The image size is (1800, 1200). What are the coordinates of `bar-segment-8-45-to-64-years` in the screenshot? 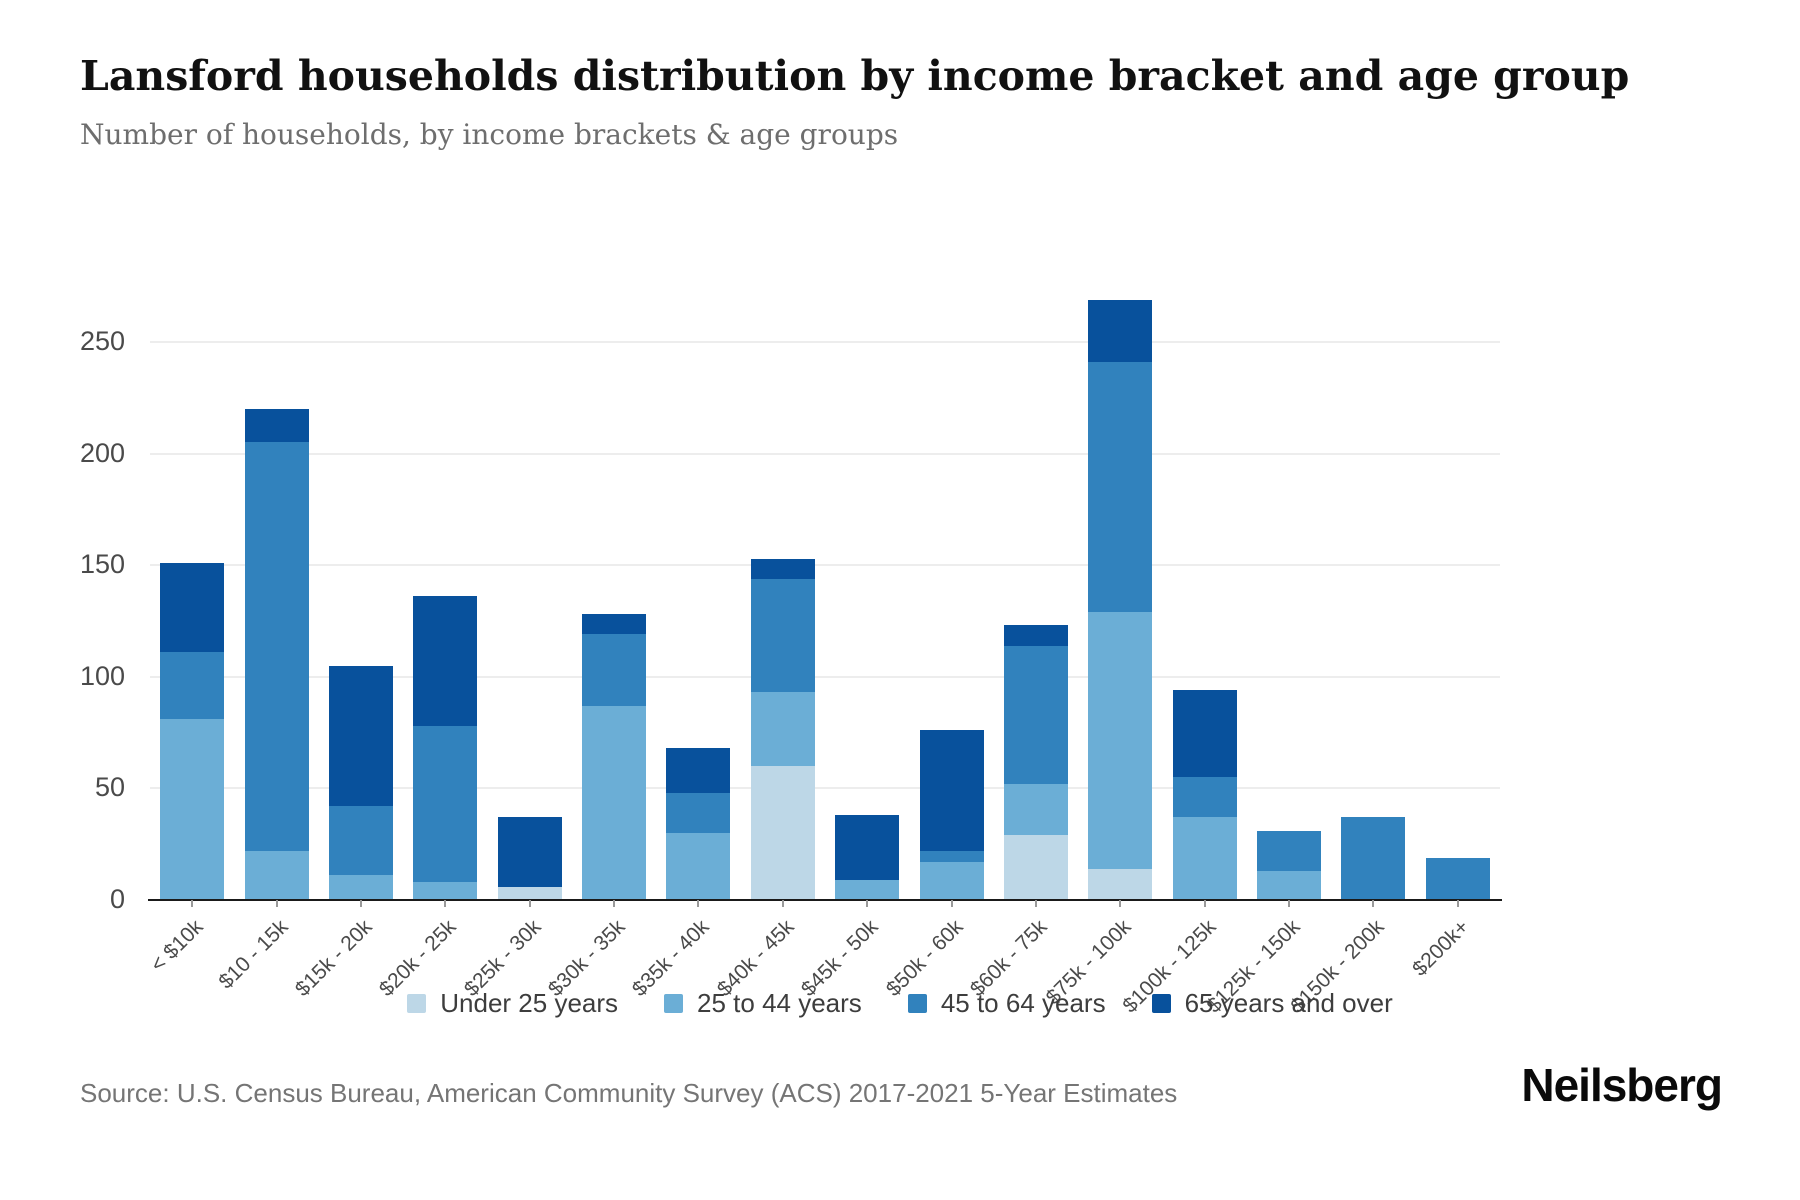 It's located at (782, 635).